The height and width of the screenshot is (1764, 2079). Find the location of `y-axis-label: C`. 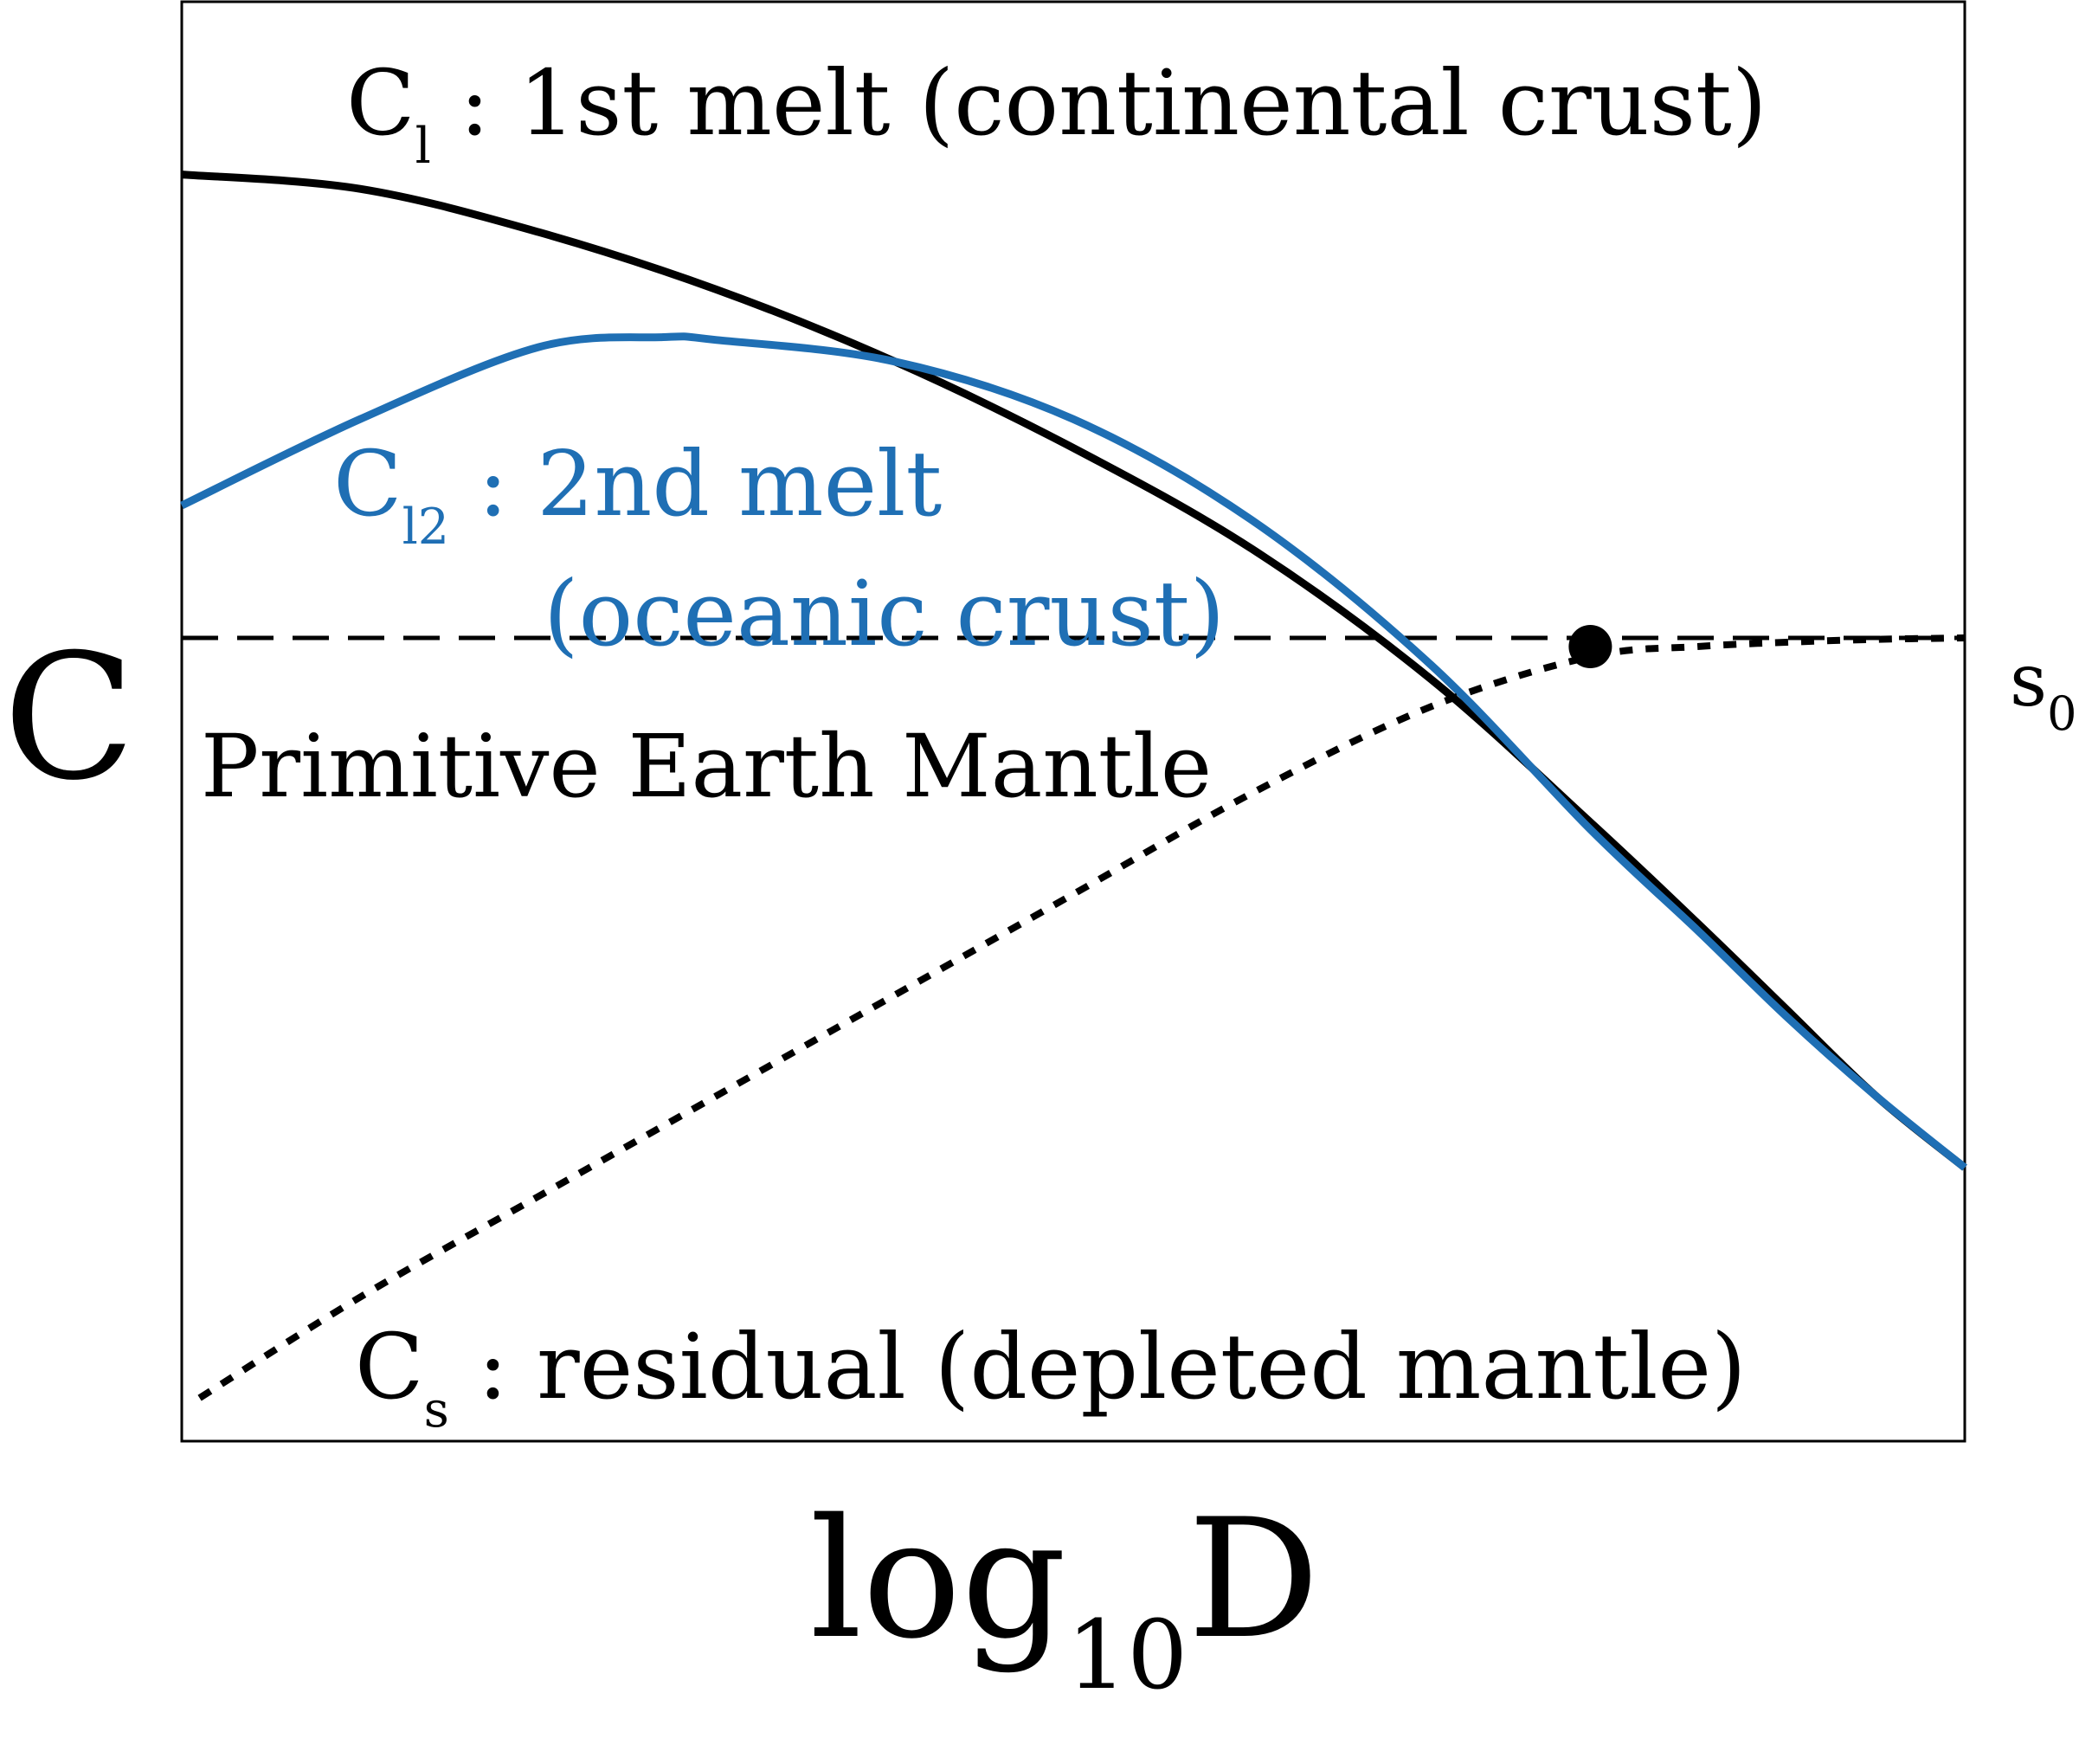

y-axis-label: C is located at coordinates (69, 718).